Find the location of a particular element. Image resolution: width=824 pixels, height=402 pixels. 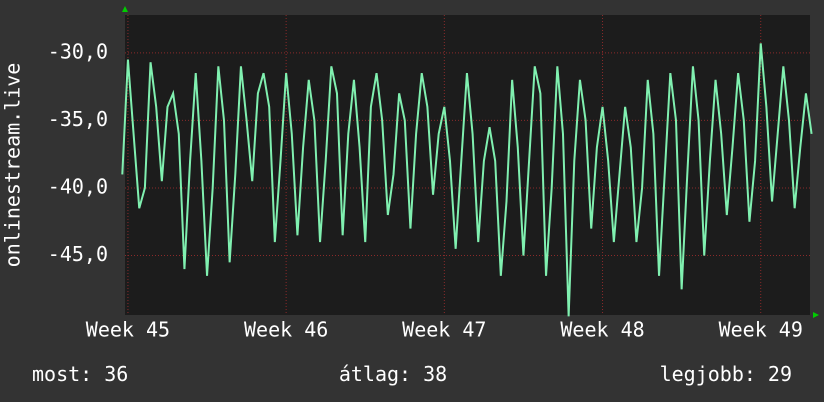

x-tick-label: Week 46 is located at coordinates (286, 330).